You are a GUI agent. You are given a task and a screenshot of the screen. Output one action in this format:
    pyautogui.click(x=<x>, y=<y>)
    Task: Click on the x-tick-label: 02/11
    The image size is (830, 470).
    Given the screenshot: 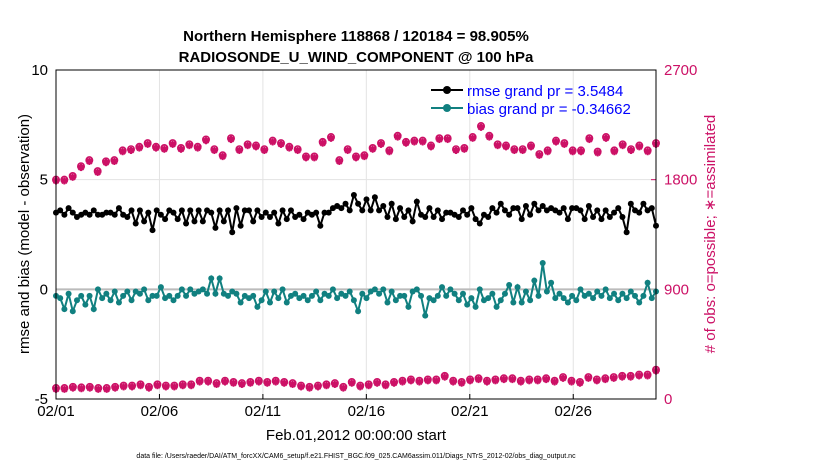 What is the action you would take?
    pyautogui.click(x=263, y=411)
    